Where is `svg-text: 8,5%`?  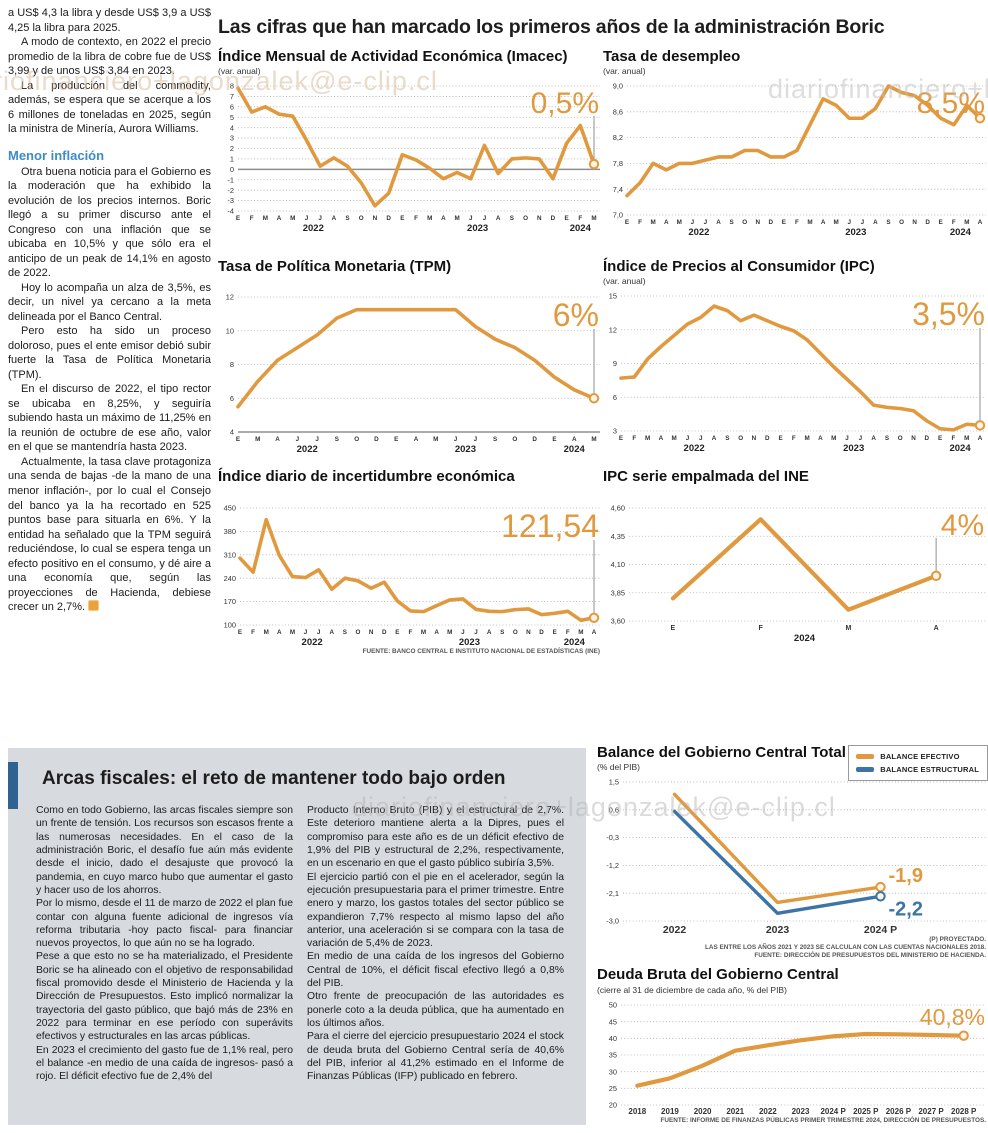
svg-text: 8,5% is located at coordinates (951, 103).